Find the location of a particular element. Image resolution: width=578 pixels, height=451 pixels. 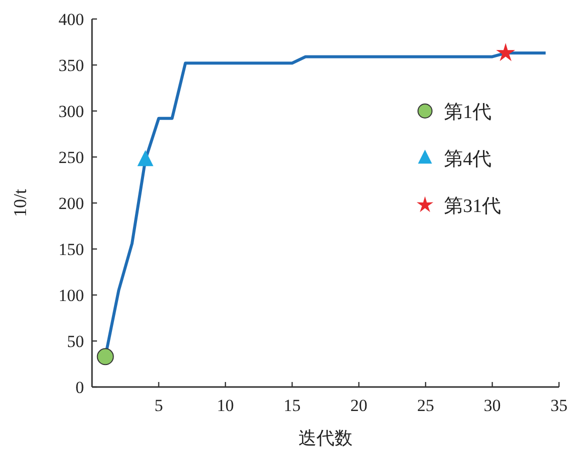

legend-label: 第31代 is located at coordinates (472, 206).